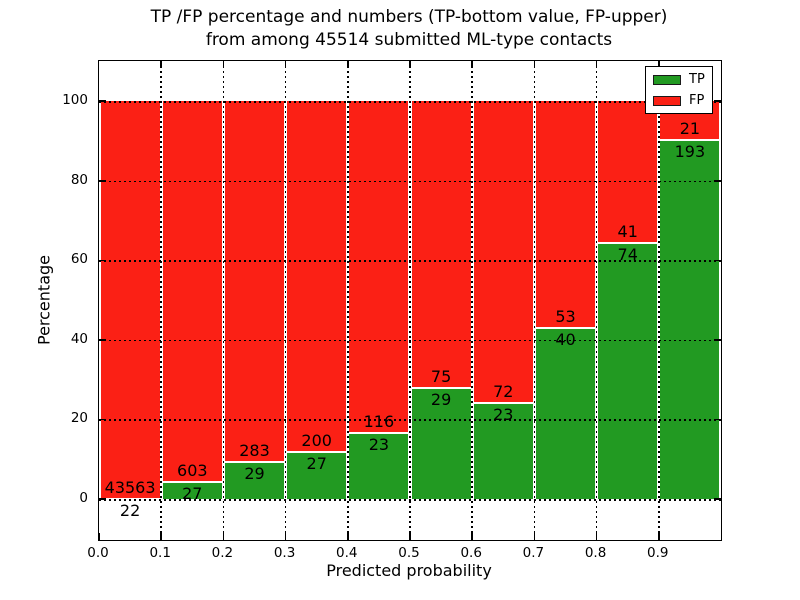  Describe the element at coordinates (667, 100) in the screenshot. I see `fp-legend-swatch` at that location.